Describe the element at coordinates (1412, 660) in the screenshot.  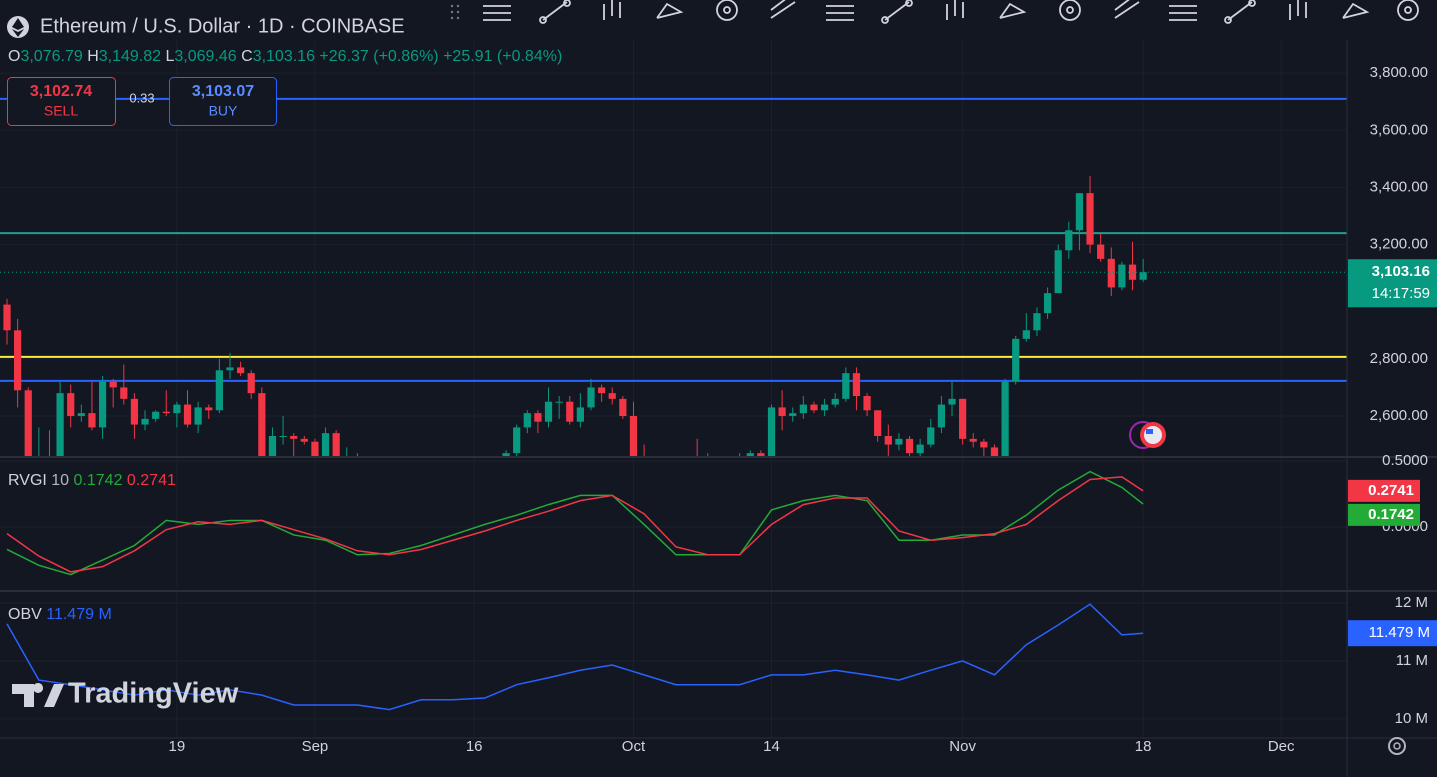
I see `y-tick-label: 11 M` at that location.